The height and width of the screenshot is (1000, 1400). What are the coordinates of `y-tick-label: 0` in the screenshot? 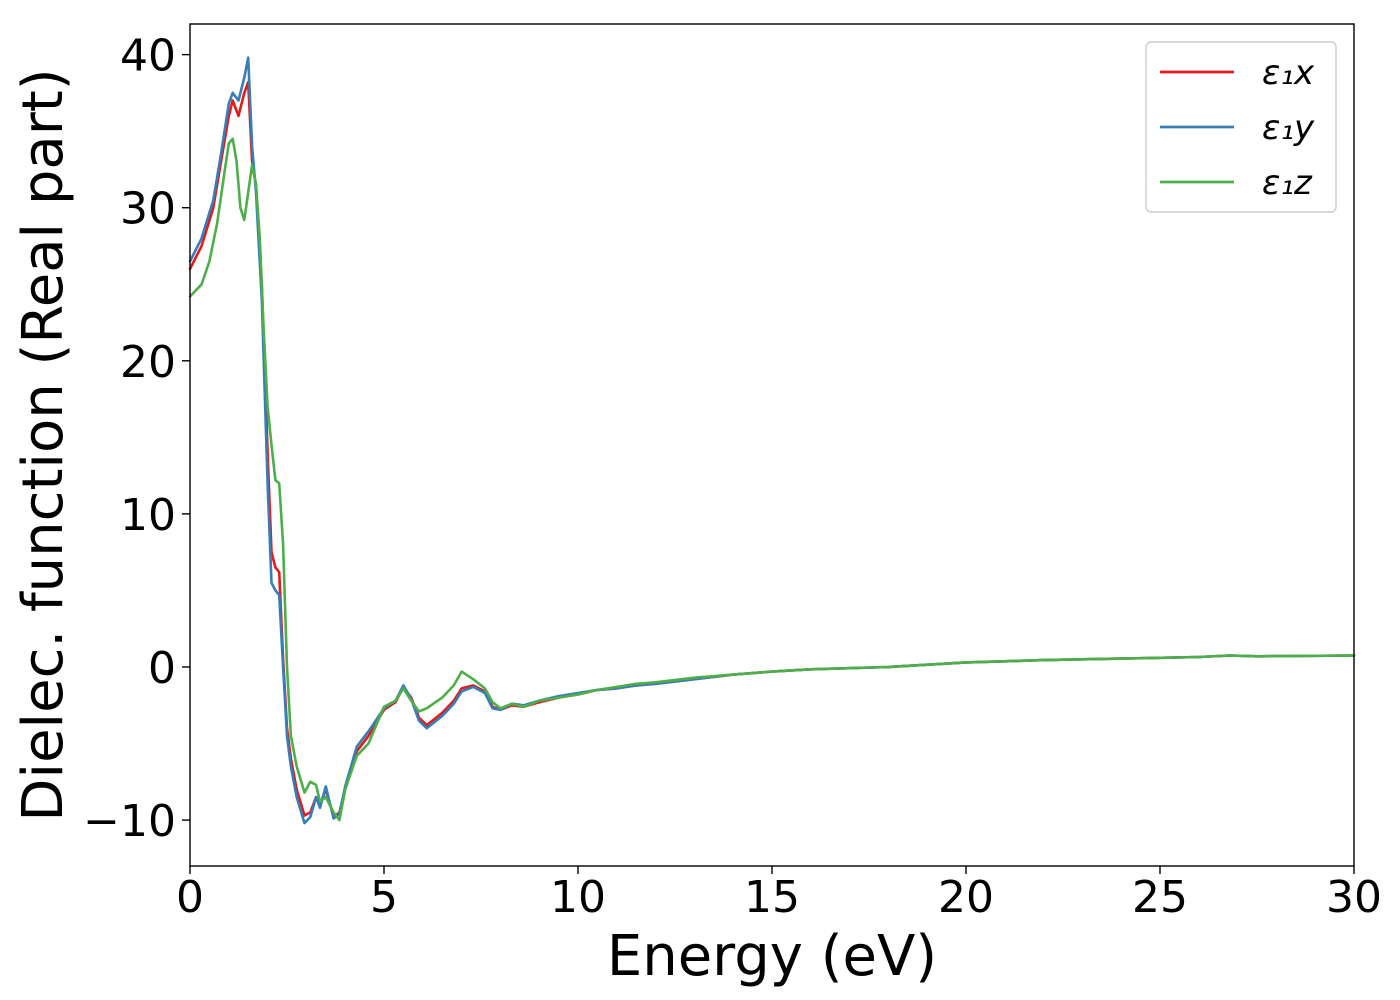 It's located at (162, 668).